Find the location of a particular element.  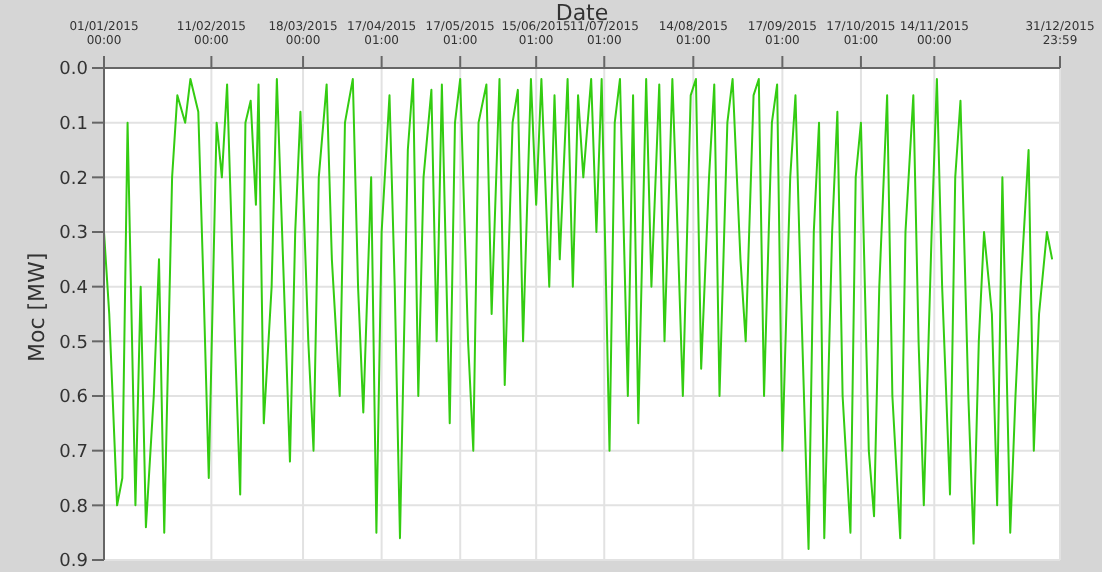

y-axis-title: Moc [MW] is located at coordinates (36, 307).